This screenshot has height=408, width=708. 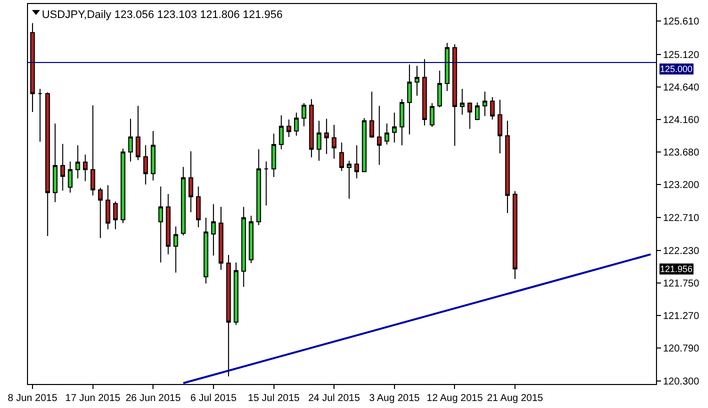 What do you see at coordinates (274, 398) in the screenshot?
I see `x-tick-label: 15 Jul 2015` at bounding box center [274, 398].